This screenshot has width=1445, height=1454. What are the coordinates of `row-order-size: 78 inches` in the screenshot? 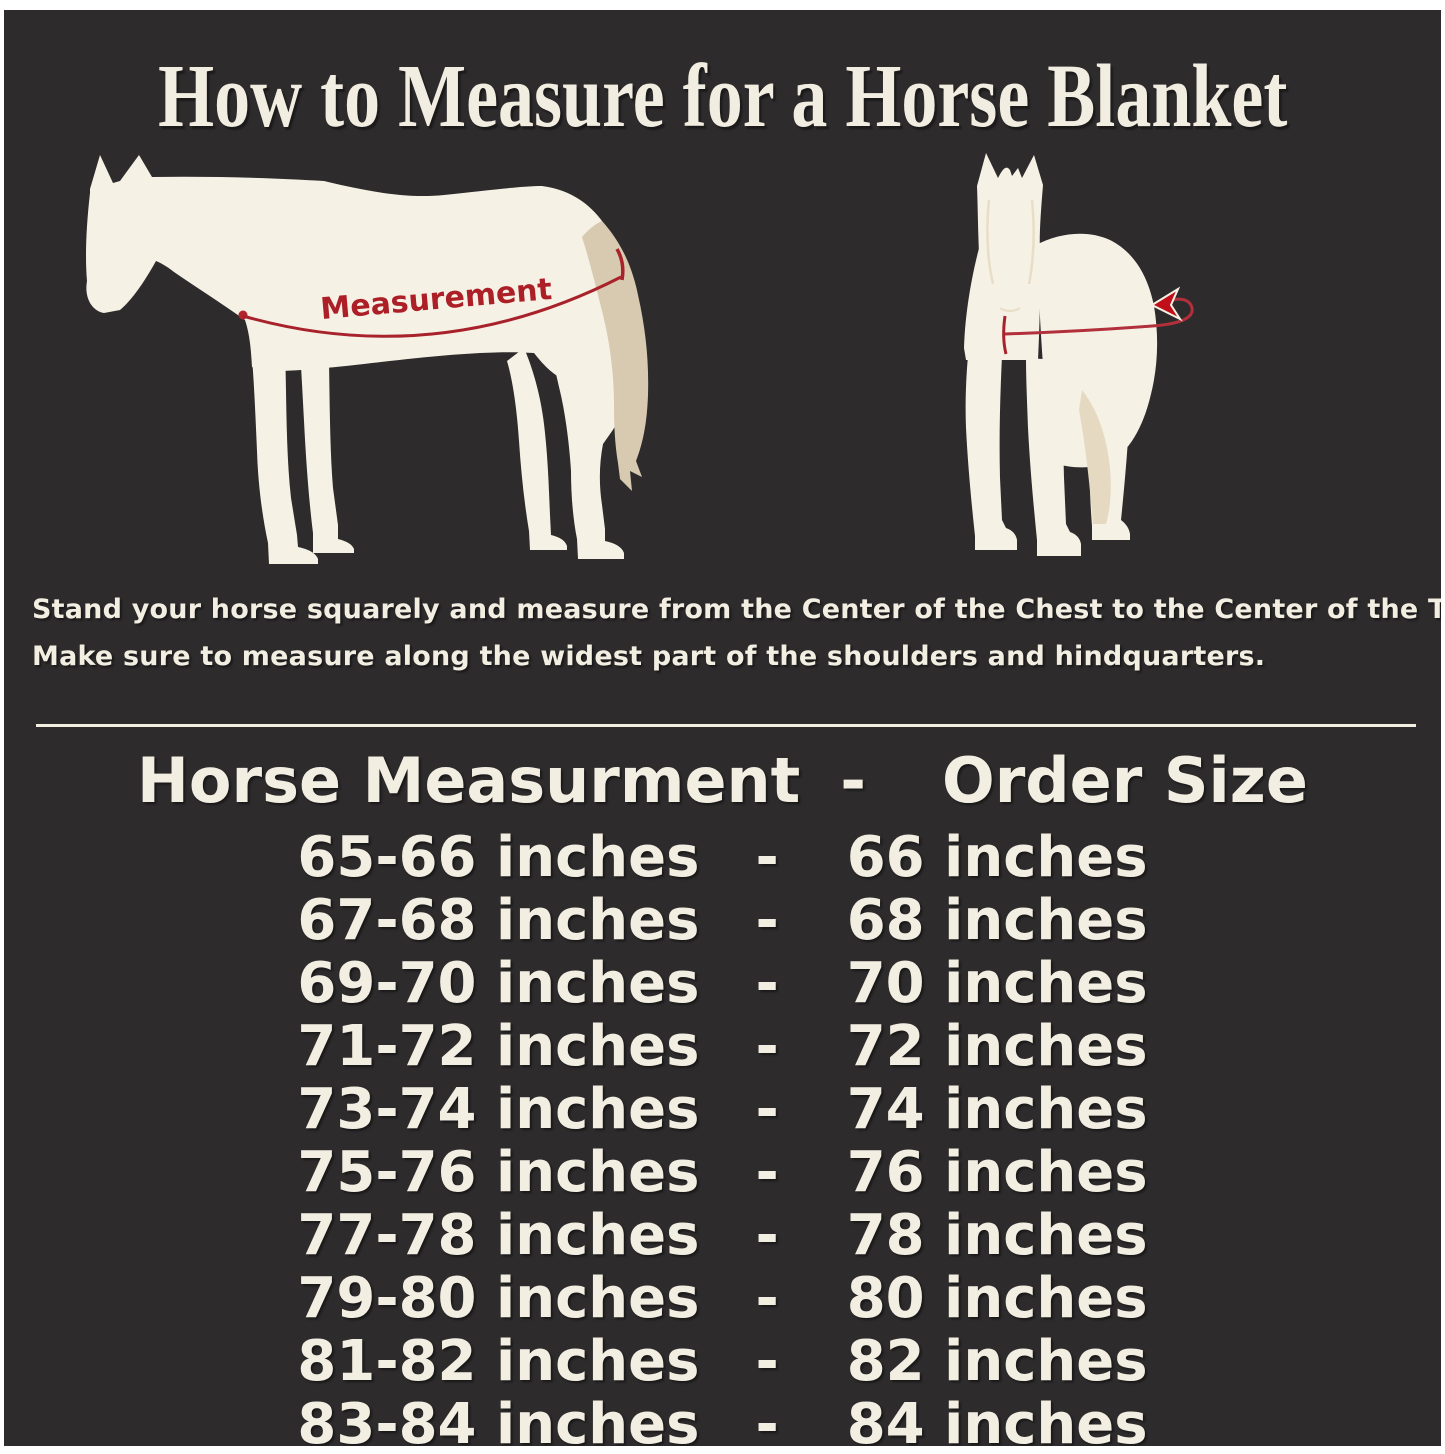 It's located at (997, 1235).